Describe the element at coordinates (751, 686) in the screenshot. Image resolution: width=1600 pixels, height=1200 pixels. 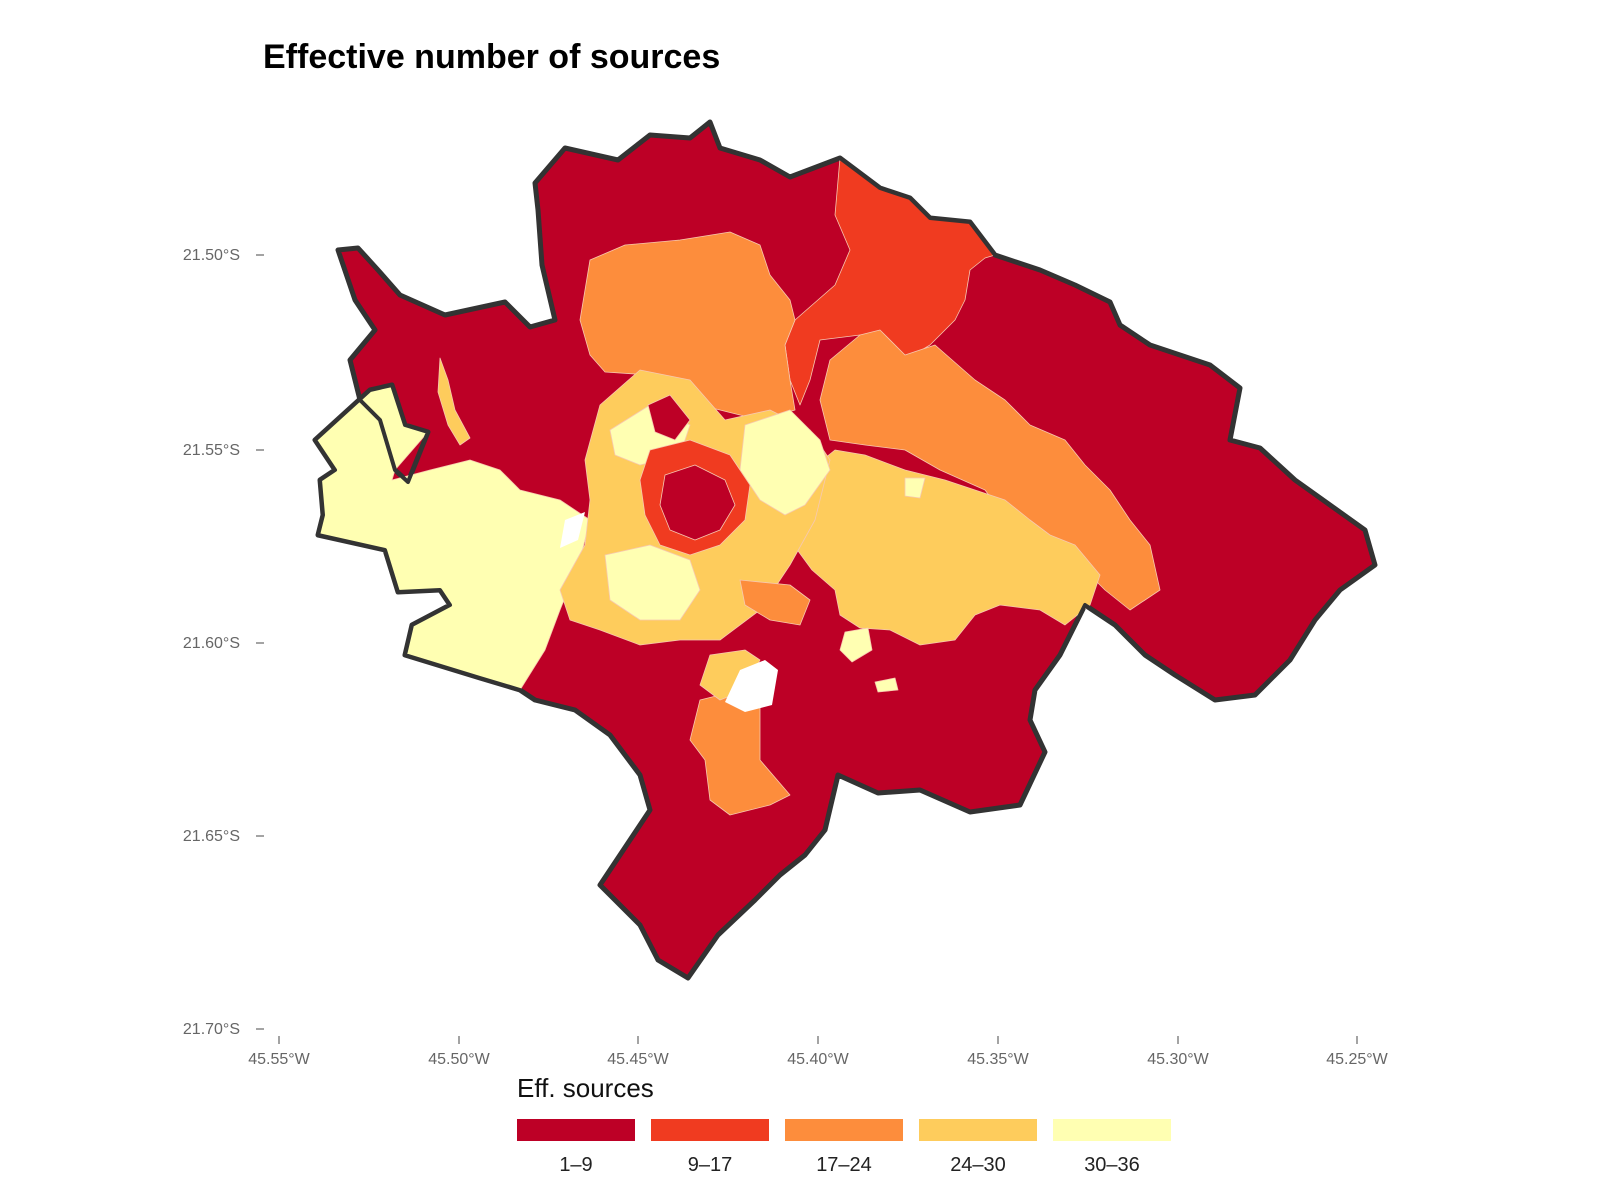
I see `region-no-data-south` at that location.